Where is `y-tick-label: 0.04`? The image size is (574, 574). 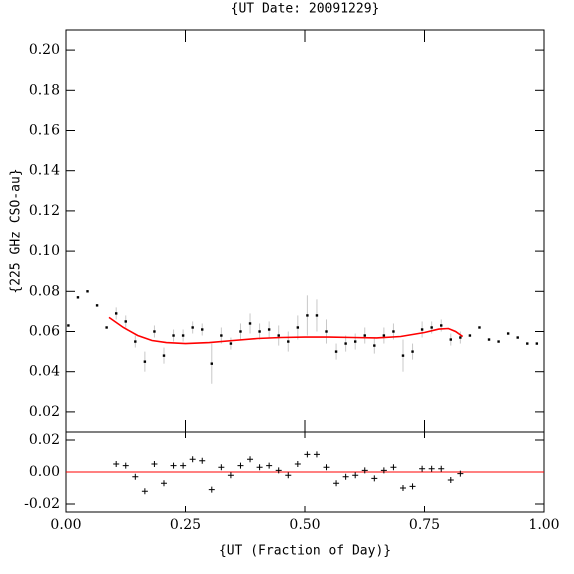
y-tick-label: 0.04 is located at coordinates (44, 372).